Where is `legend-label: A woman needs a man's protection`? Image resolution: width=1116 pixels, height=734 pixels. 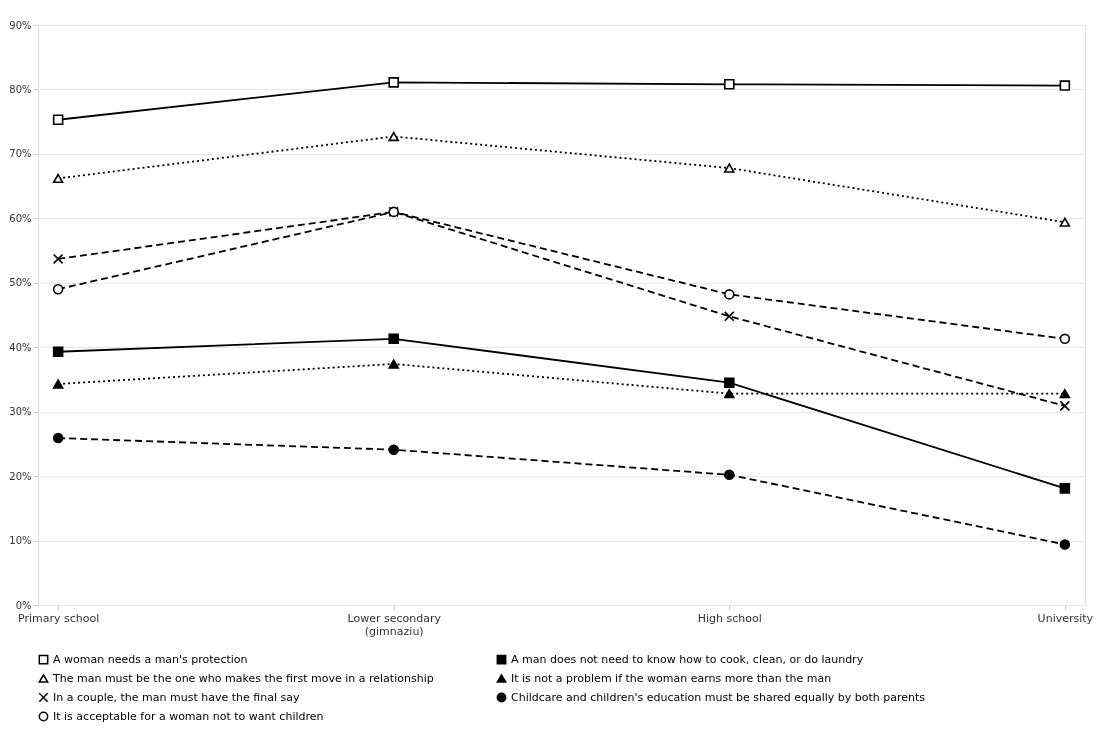 legend-label: A woman needs a man's protection is located at coordinates (150, 659).